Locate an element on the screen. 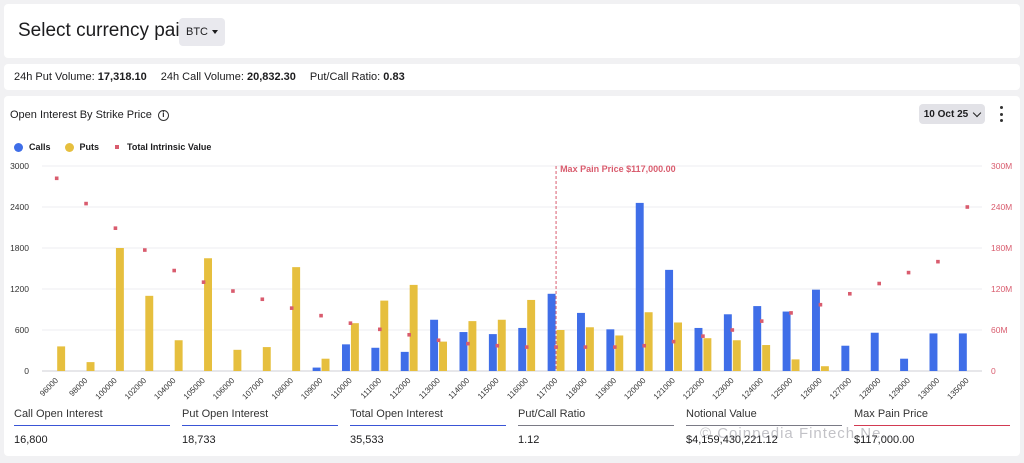 The width and height of the screenshot is (1024, 463). x-tick-label: 109000 is located at coordinates (312, 389).